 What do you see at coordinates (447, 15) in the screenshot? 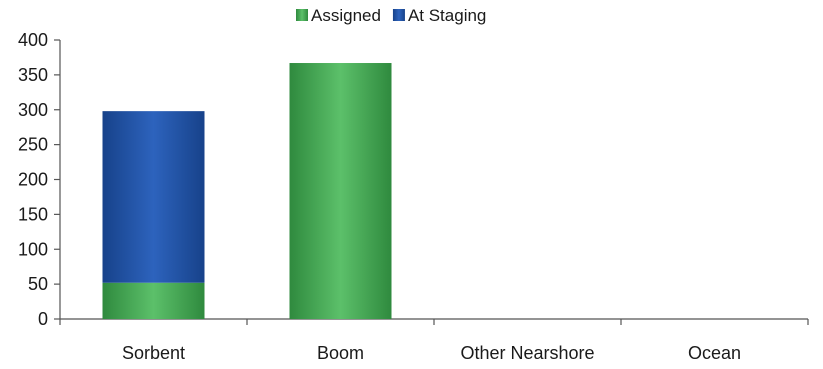
I see `legend-label-at-staging: At Staging` at bounding box center [447, 15].